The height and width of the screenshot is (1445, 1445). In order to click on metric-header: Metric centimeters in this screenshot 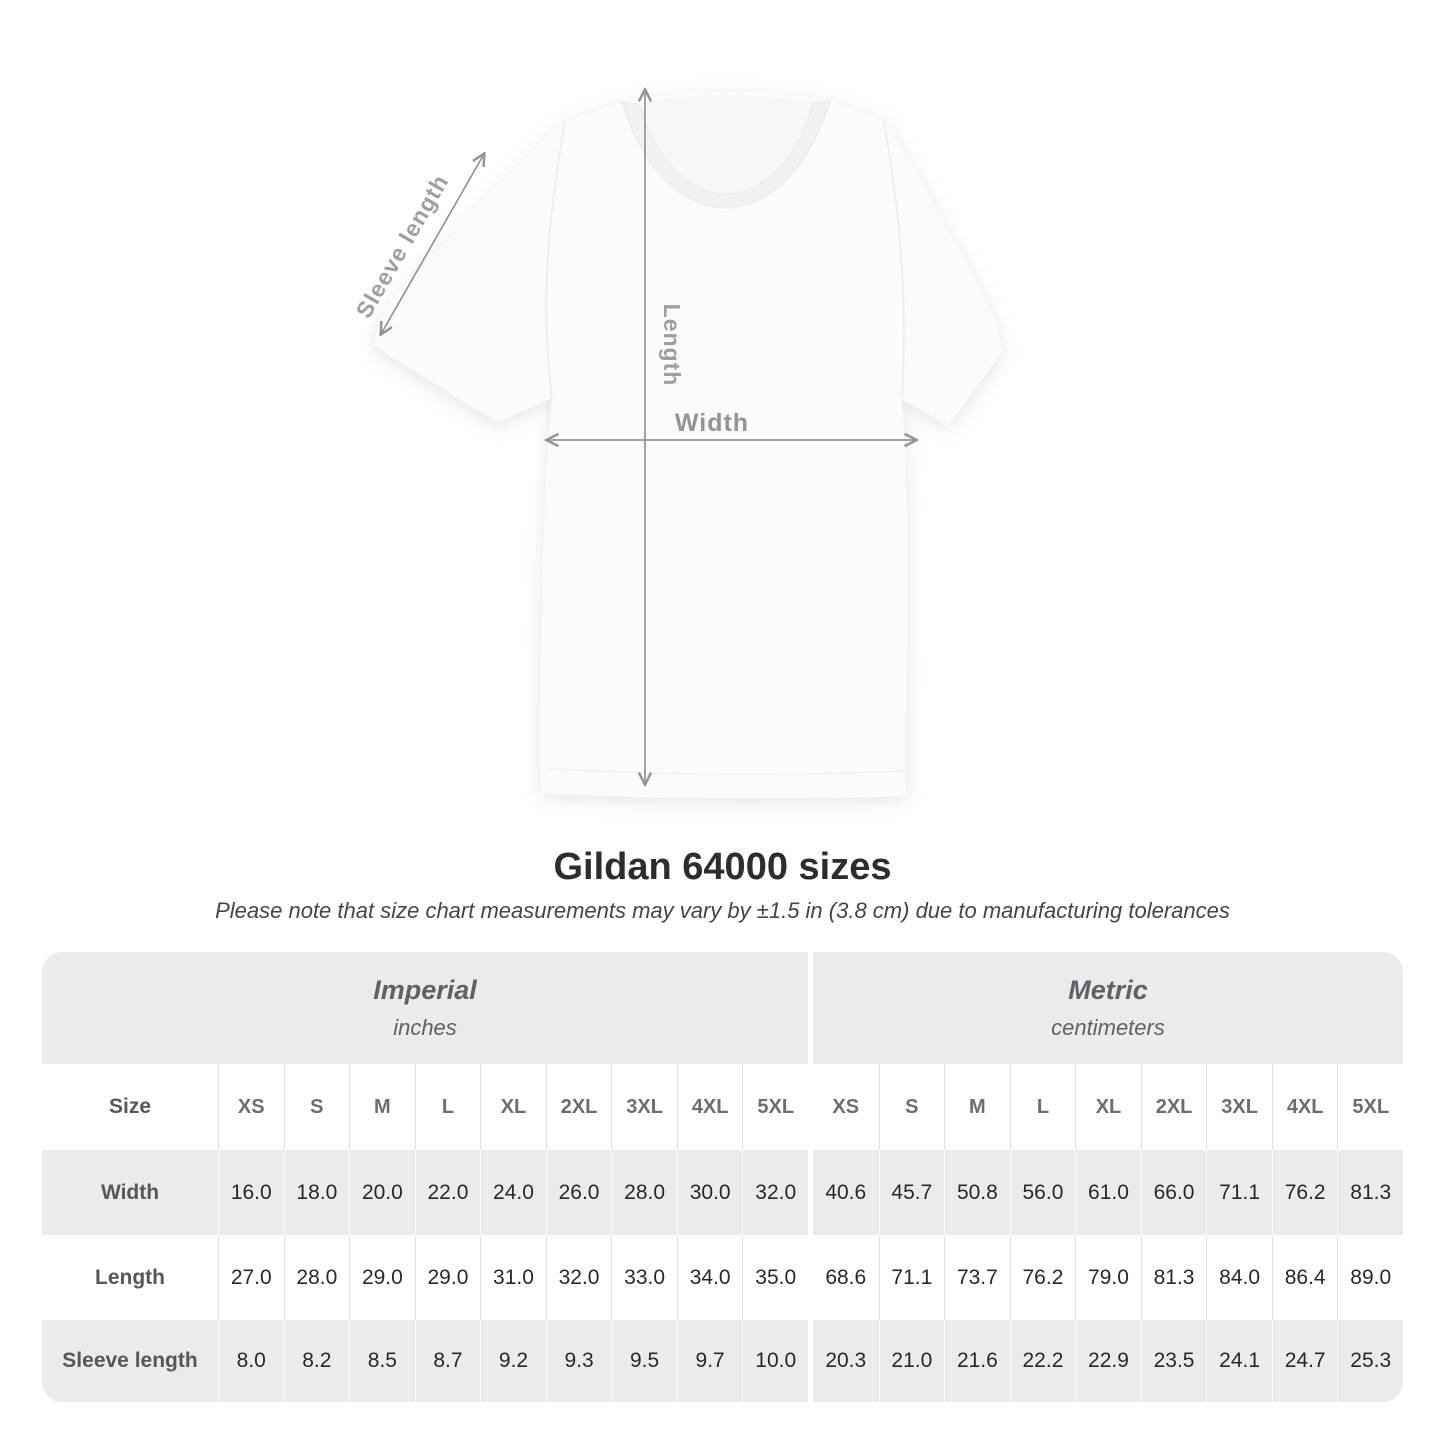, I will do `click(1108, 1008)`.